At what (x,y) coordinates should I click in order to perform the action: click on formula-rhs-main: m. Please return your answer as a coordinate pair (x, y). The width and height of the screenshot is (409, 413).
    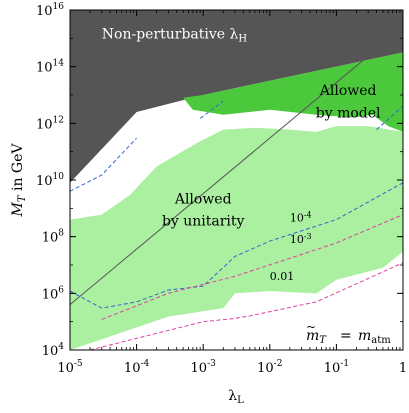
    Looking at the image, I should click on (364, 336).